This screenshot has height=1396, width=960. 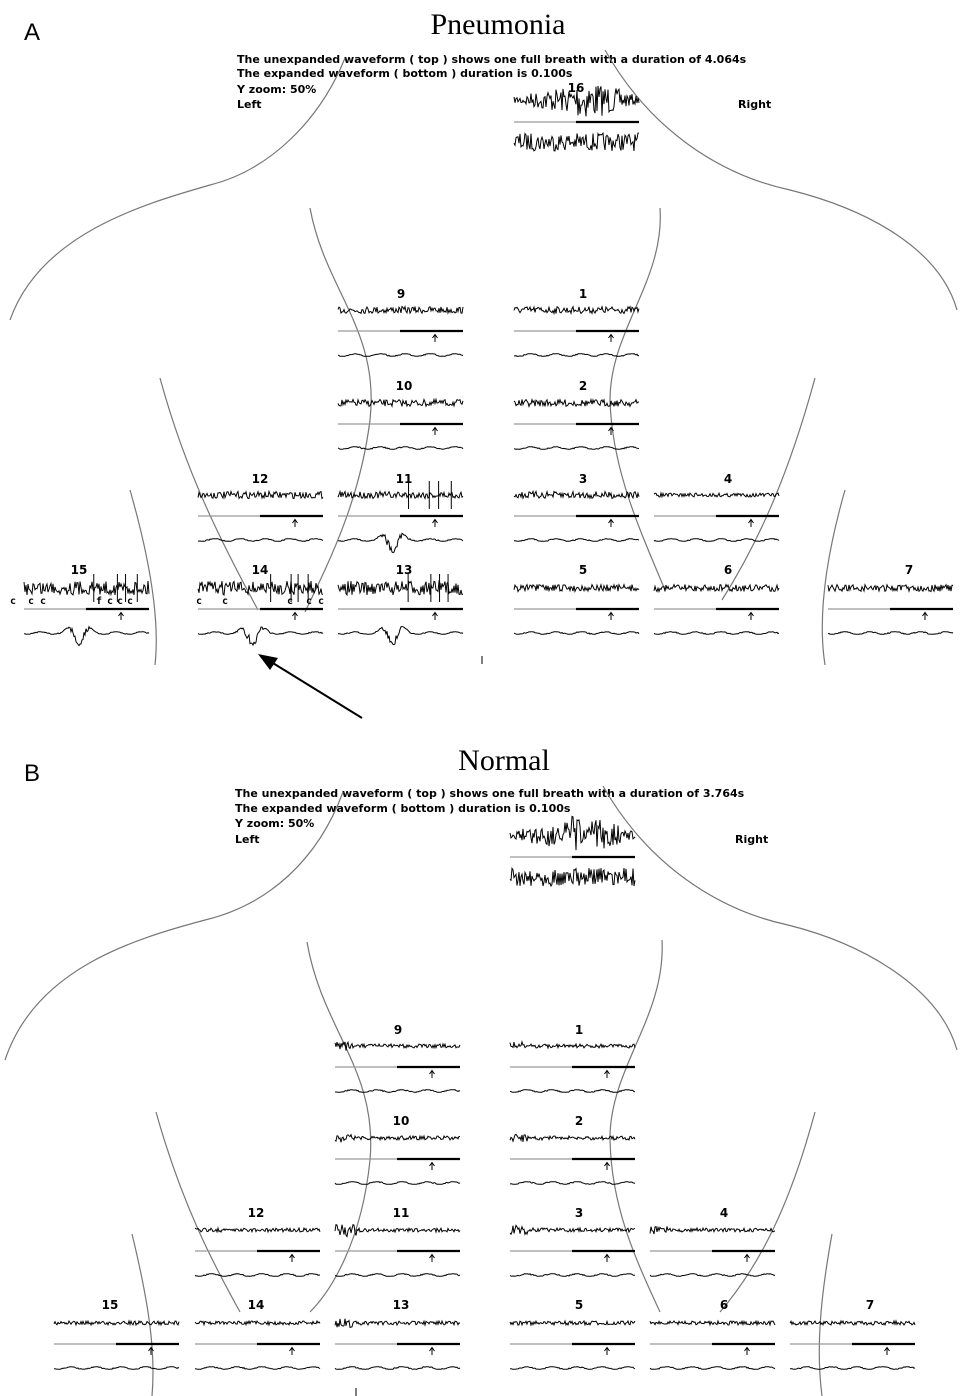 What do you see at coordinates (142, 1314) in the screenshot?
I see `panel-b-back-left` at bounding box center [142, 1314].